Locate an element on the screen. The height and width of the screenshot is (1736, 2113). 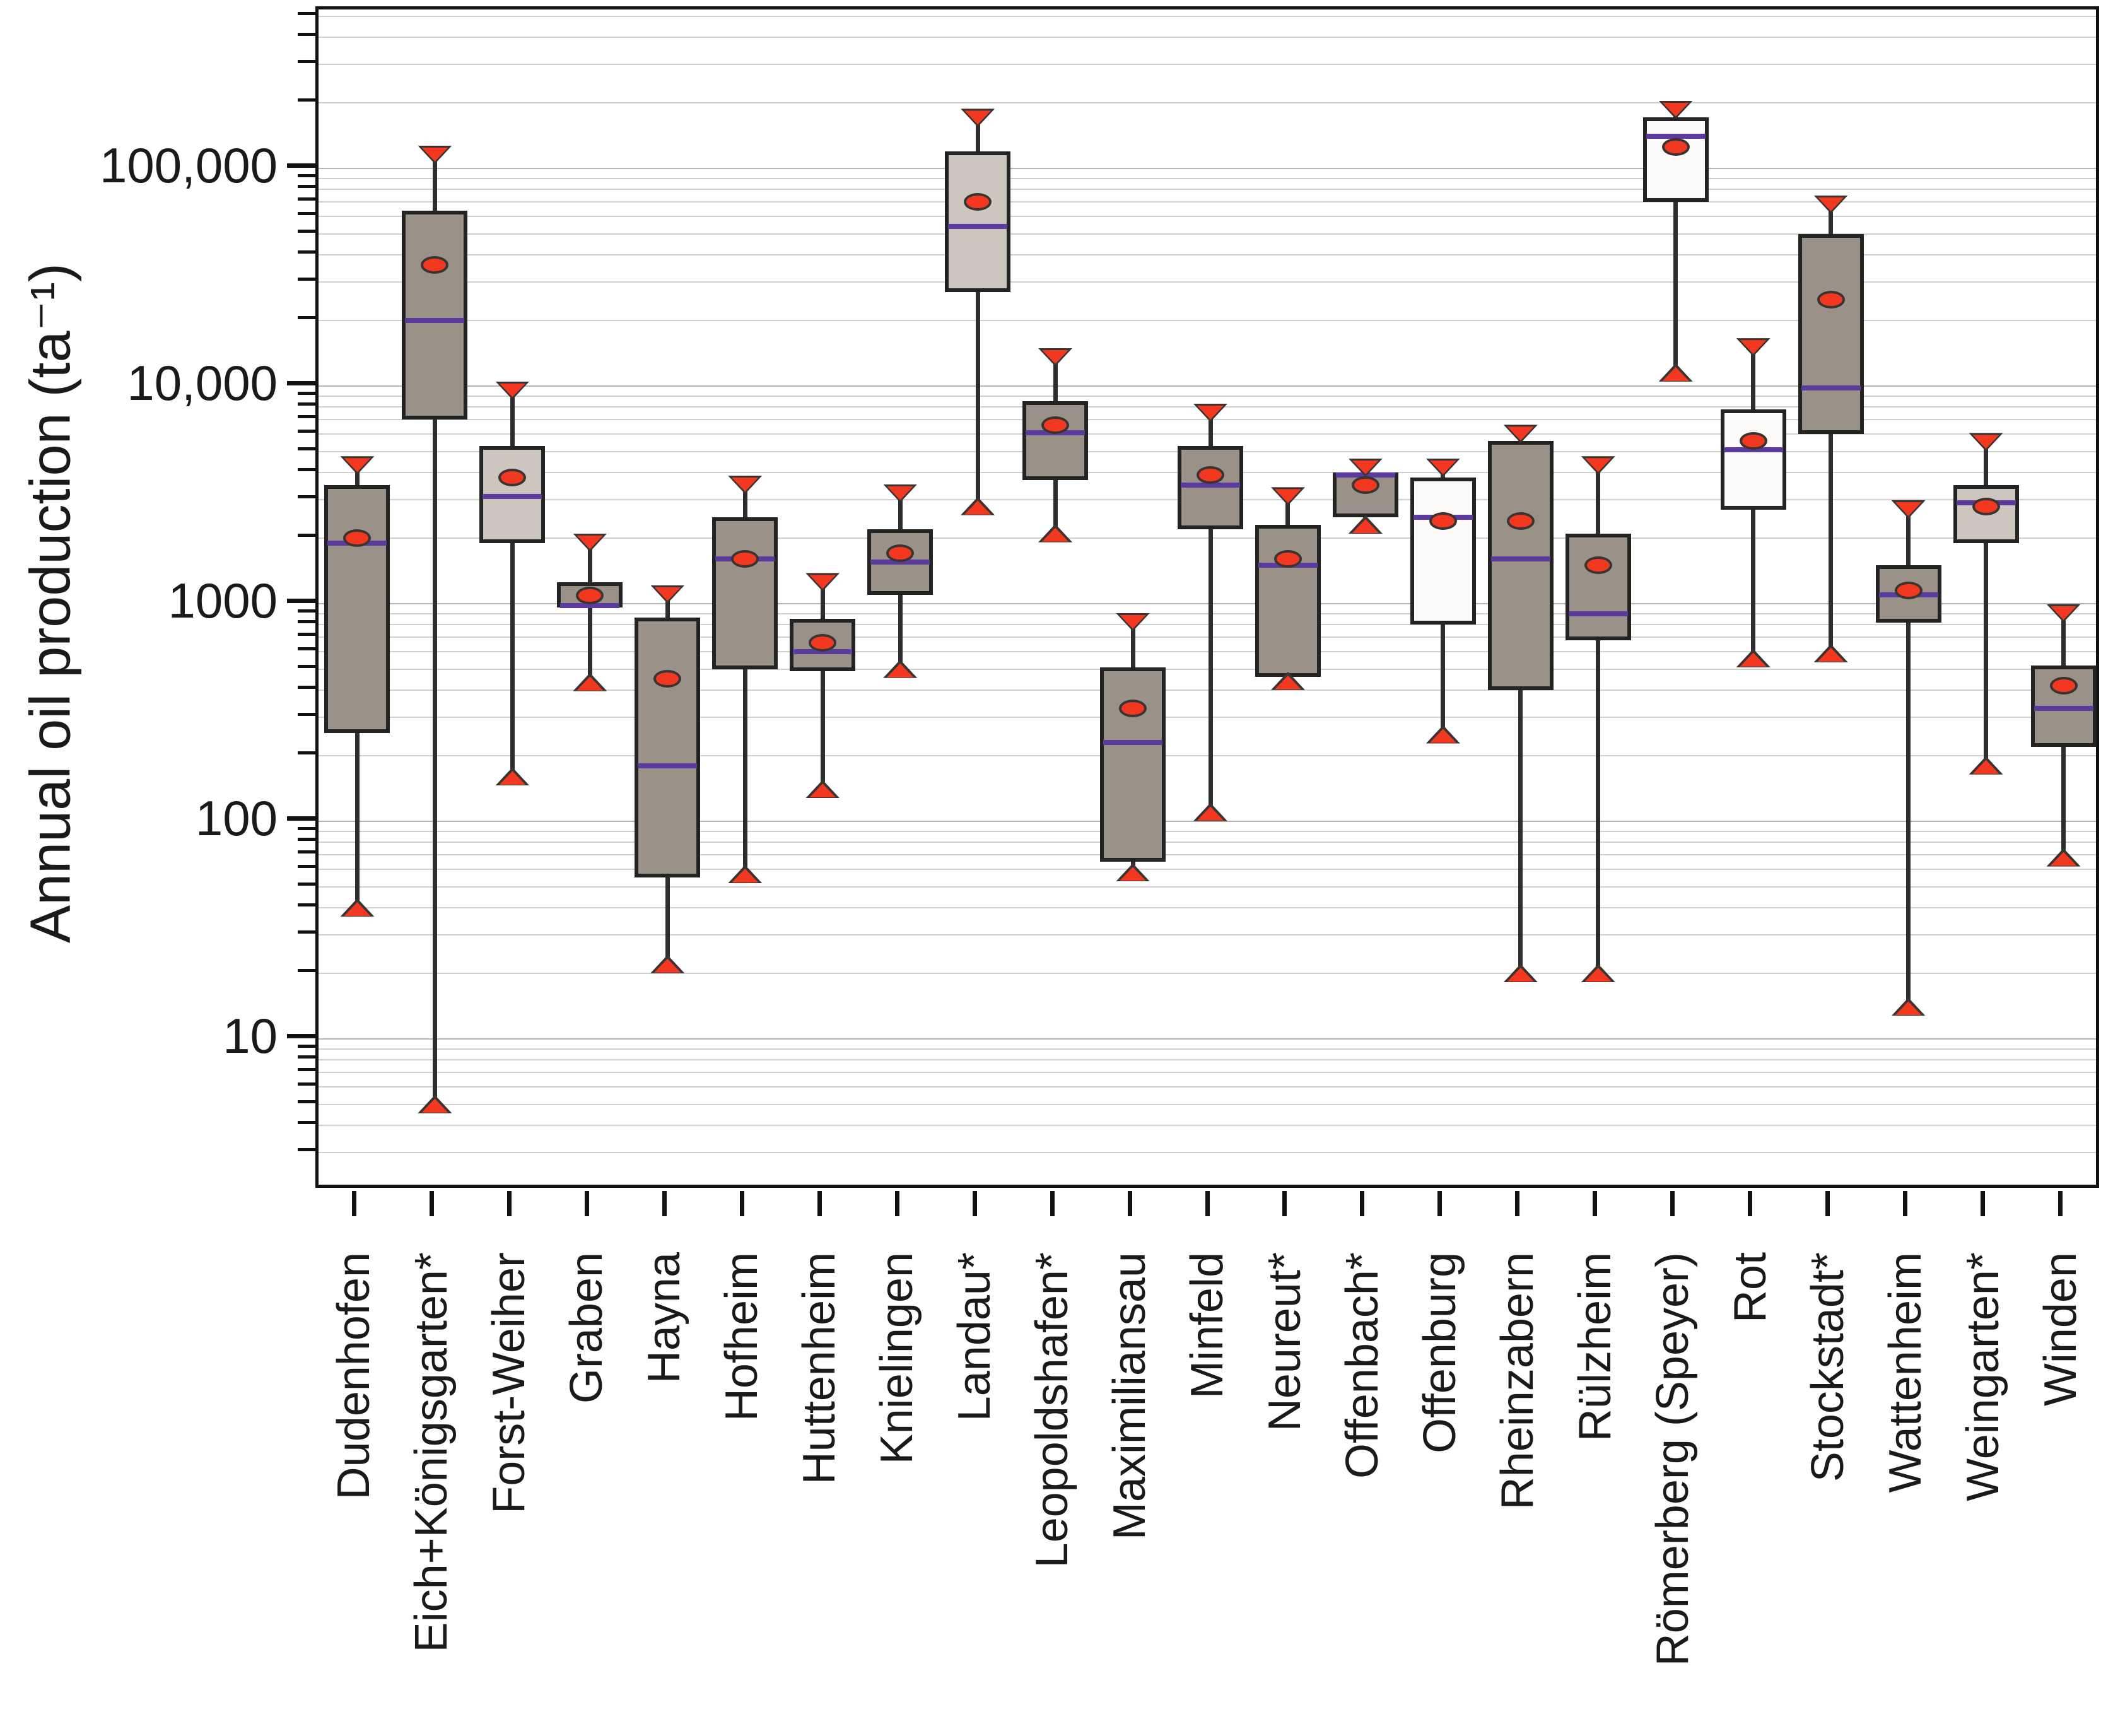
y-major-tick is located at coordinates (301, 383).